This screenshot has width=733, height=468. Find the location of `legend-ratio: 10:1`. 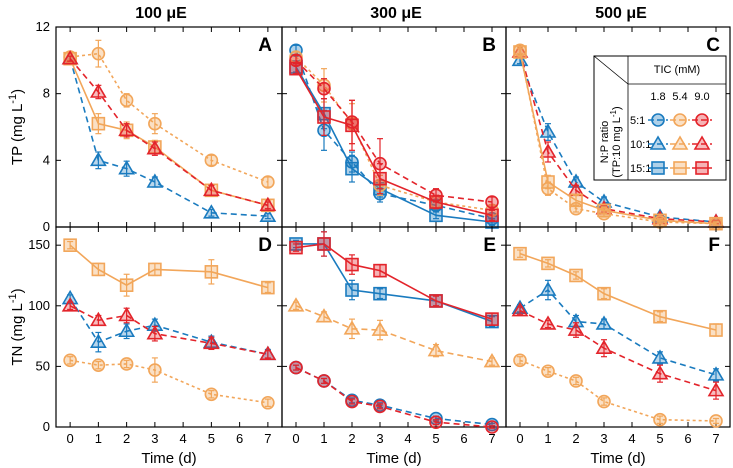

legend-ratio: 10:1 is located at coordinates (640, 145).